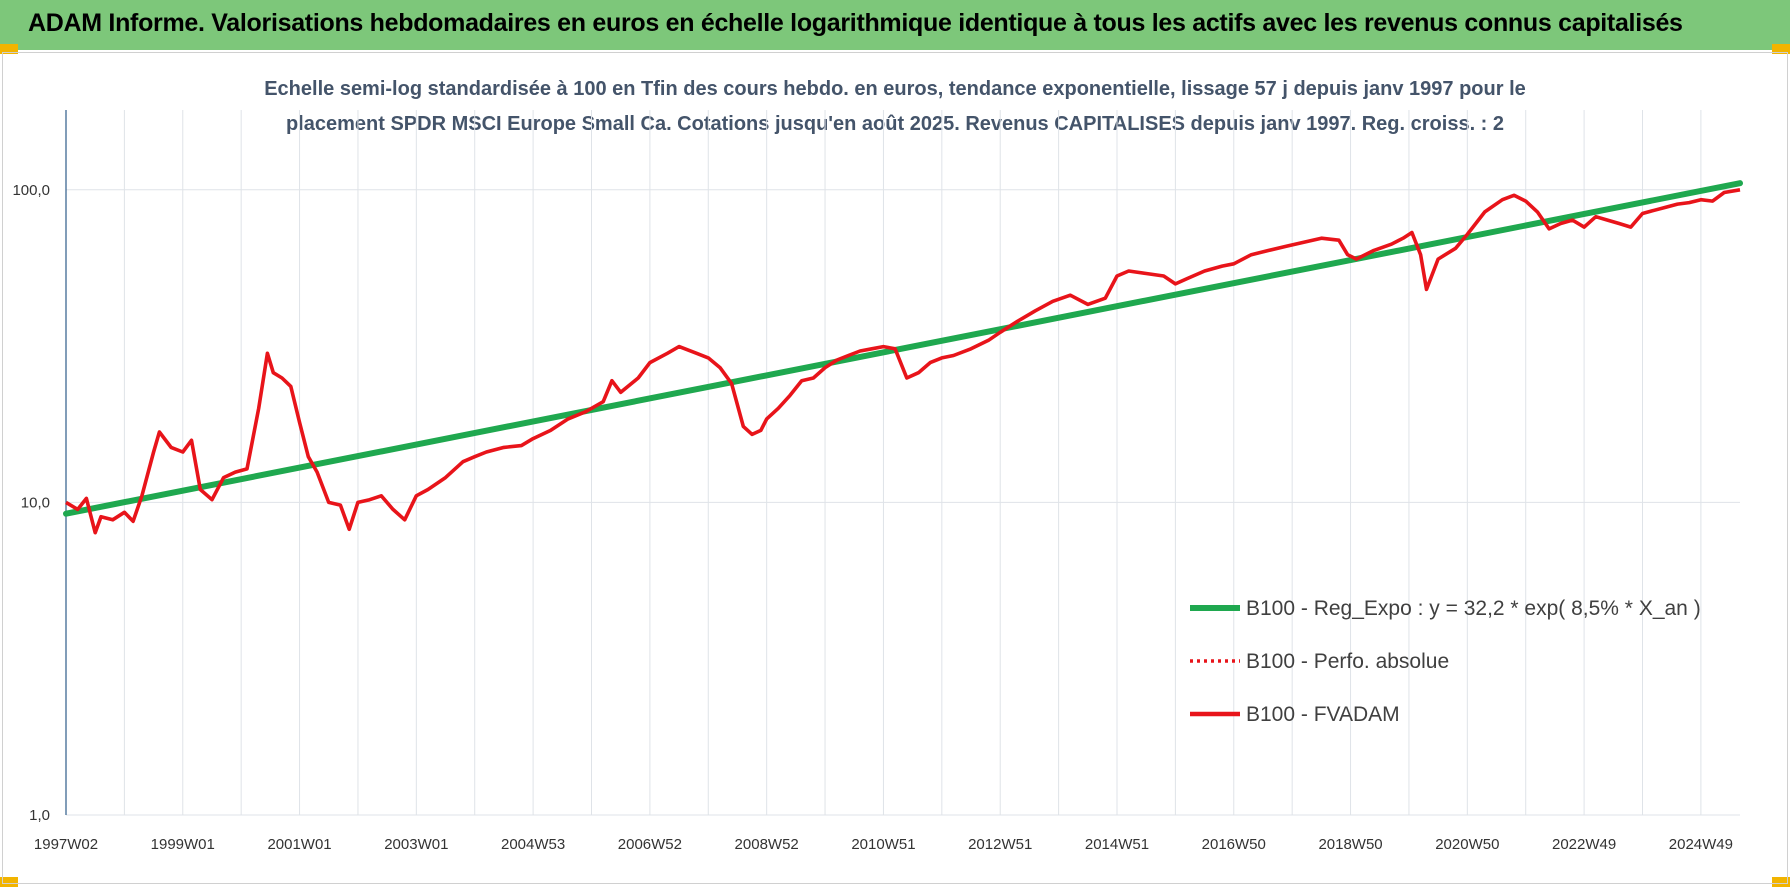 The height and width of the screenshot is (887, 1790). Describe the element at coordinates (1347, 661) in the screenshot. I see `legend-label: B100 - Perfo. absolue` at that location.